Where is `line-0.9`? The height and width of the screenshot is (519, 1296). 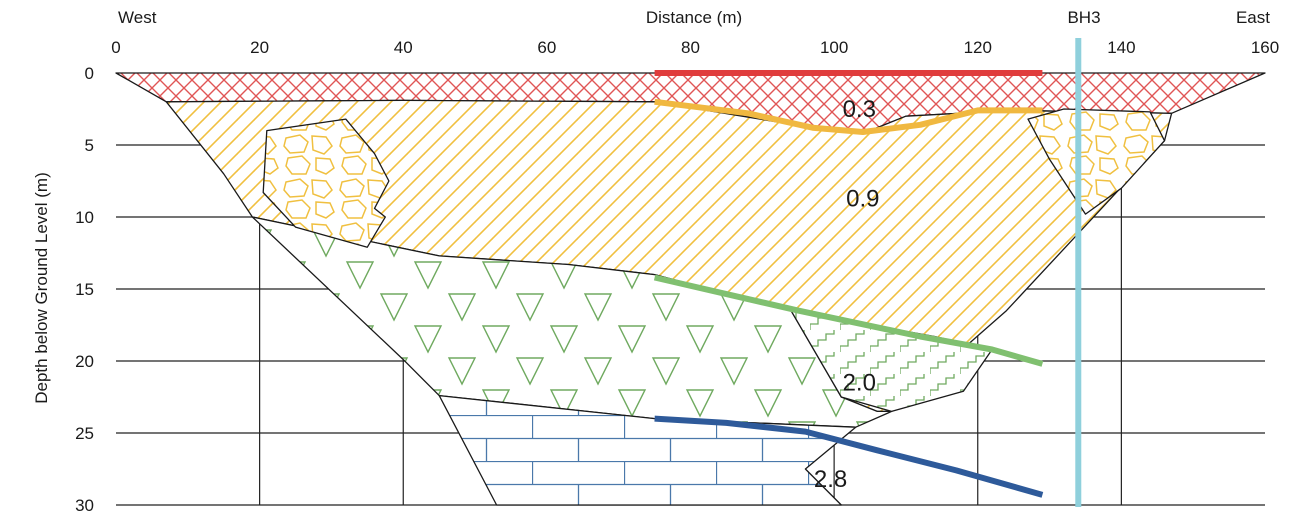 line-0.9 is located at coordinates (848, 116).